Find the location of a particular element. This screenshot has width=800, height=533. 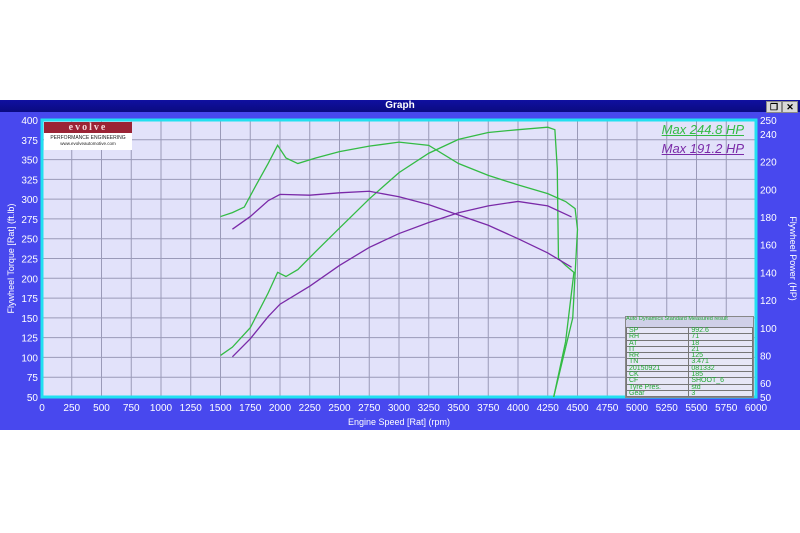

x-tick-label: 4250 is located at coordinates (548, 408).